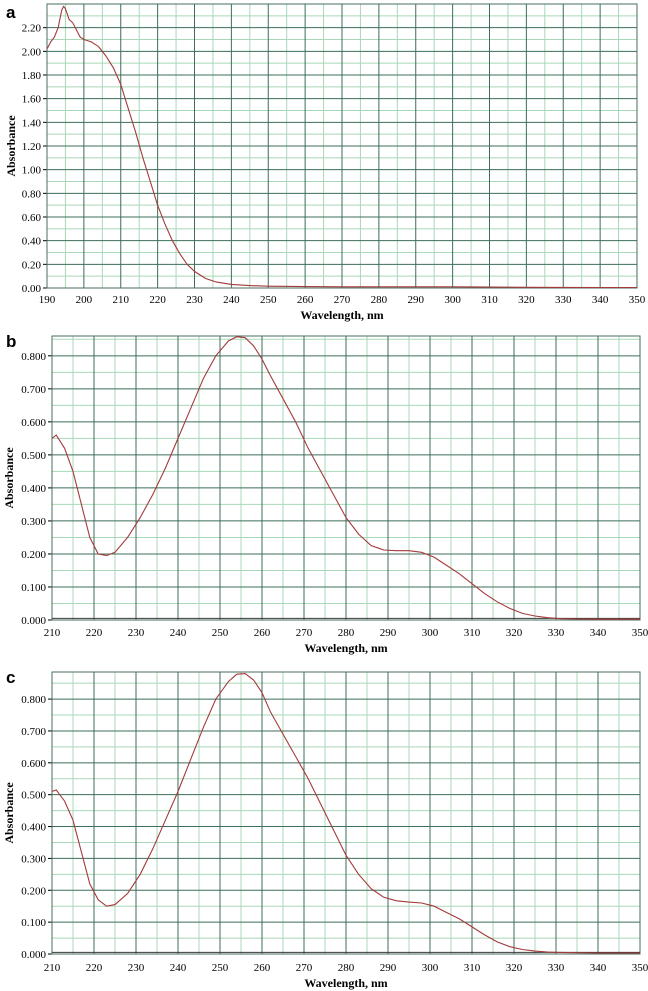  Describe the element at coordinates (32, 265) in the screenshot. I see `y-tick-label: 0.20` at that location.